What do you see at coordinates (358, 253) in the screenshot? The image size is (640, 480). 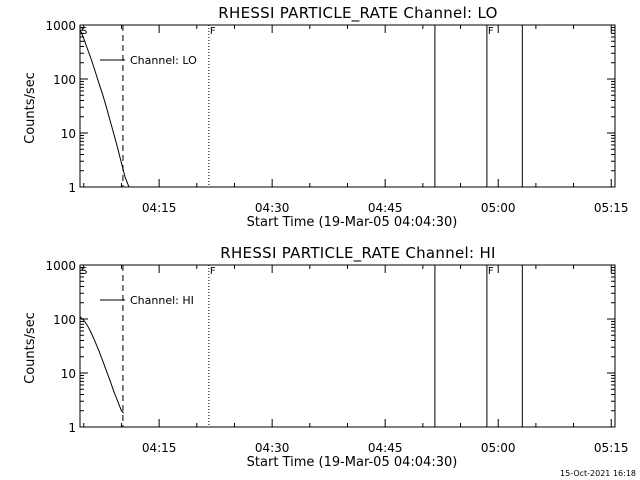 I see `chart-title: RHESSI PARTICLE_RATE Channel: HI` at bounding box center [358, 253].